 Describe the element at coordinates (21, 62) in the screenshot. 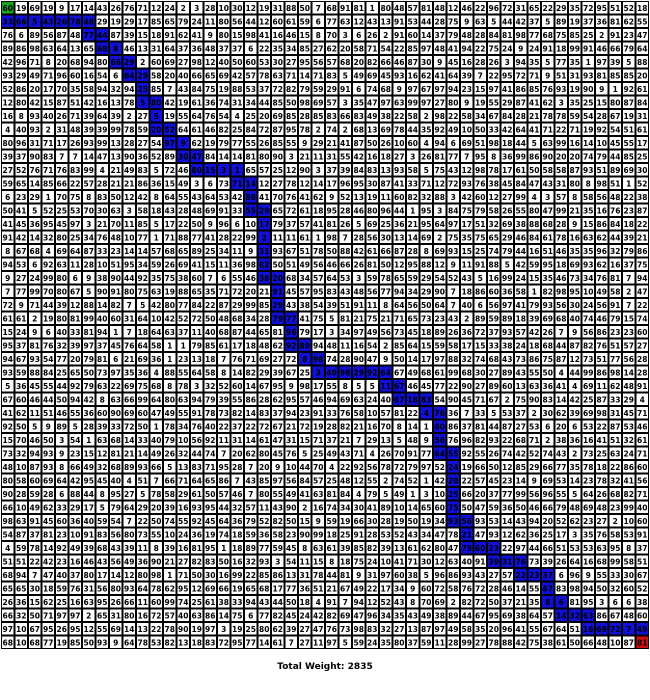

I see `grid-cell: 96` at that location.